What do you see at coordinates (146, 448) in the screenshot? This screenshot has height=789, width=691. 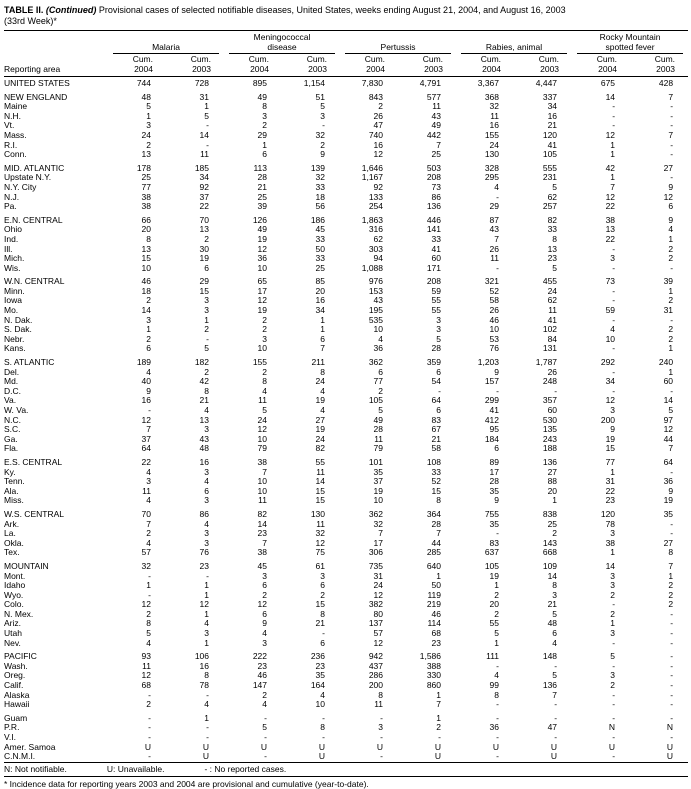 I see `value-cell: 64` at bounding box center [146, 448].